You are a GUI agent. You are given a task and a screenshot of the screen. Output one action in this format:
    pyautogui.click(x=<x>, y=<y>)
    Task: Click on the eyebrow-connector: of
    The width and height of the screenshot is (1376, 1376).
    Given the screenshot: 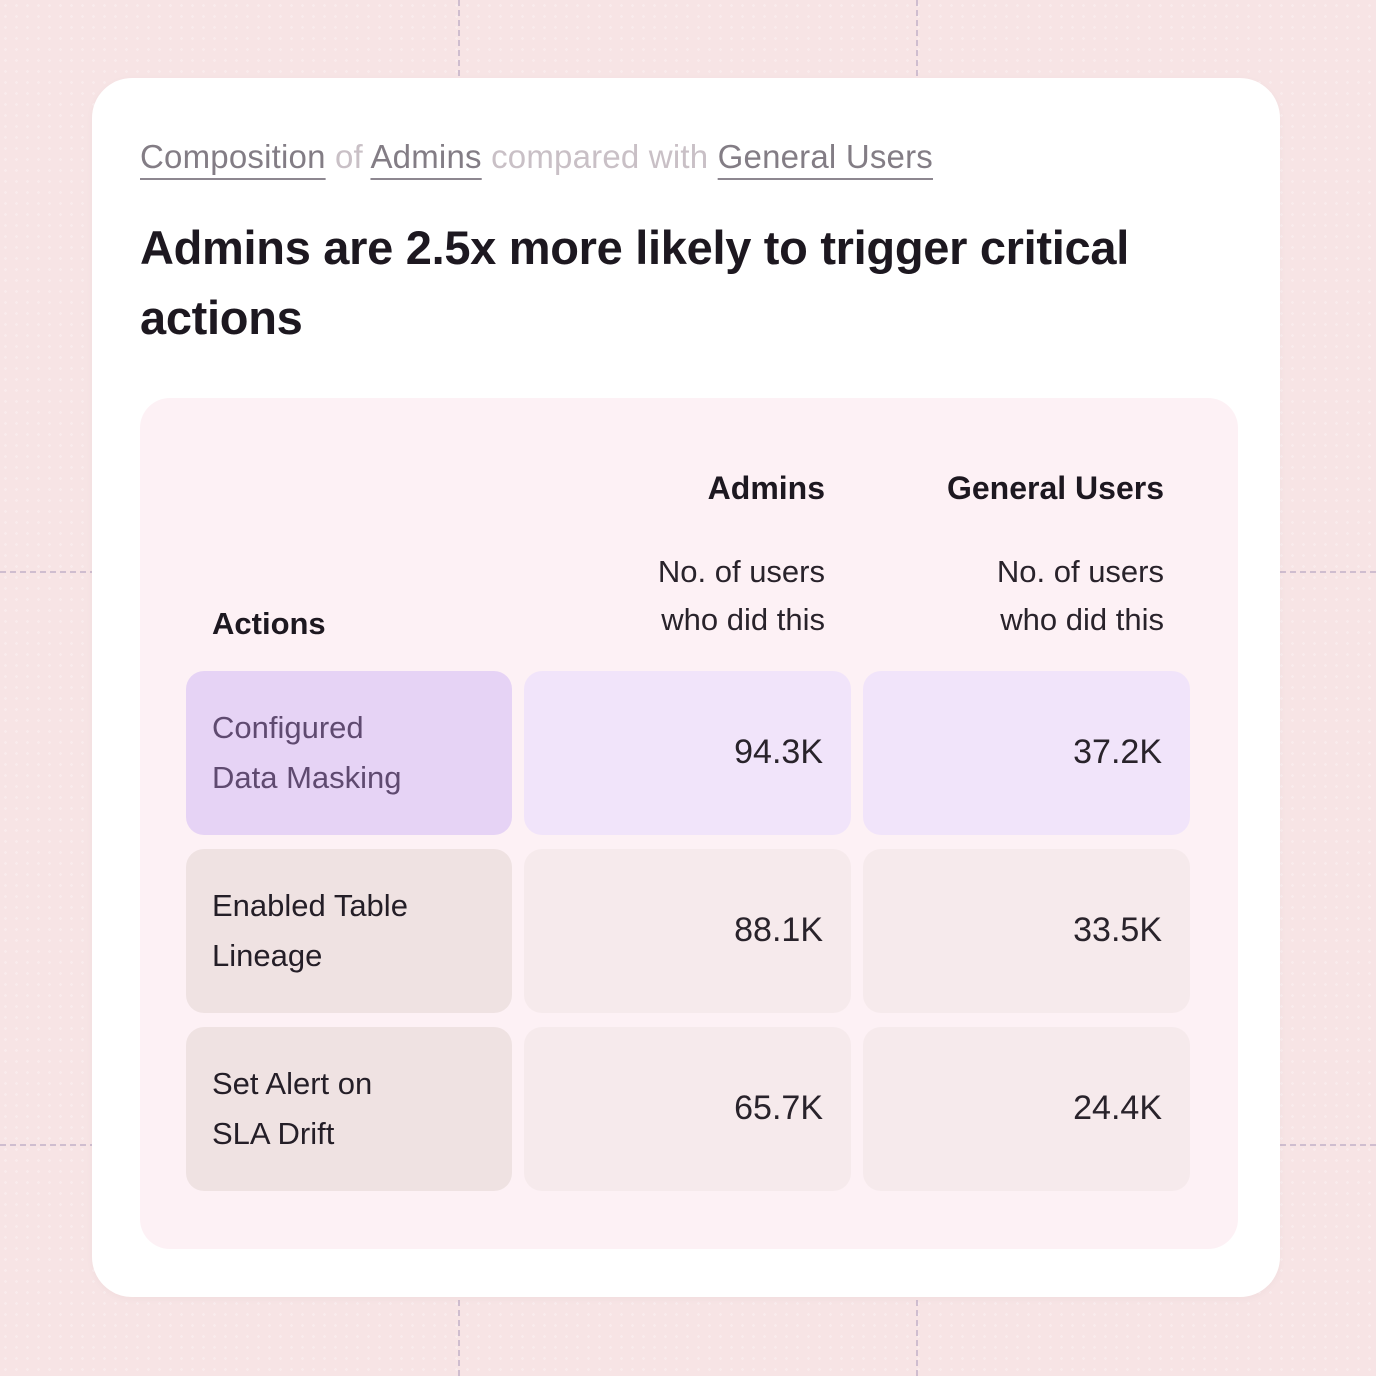 What is the action you would take?
    pyautogui.click(x=348, y=156)
    